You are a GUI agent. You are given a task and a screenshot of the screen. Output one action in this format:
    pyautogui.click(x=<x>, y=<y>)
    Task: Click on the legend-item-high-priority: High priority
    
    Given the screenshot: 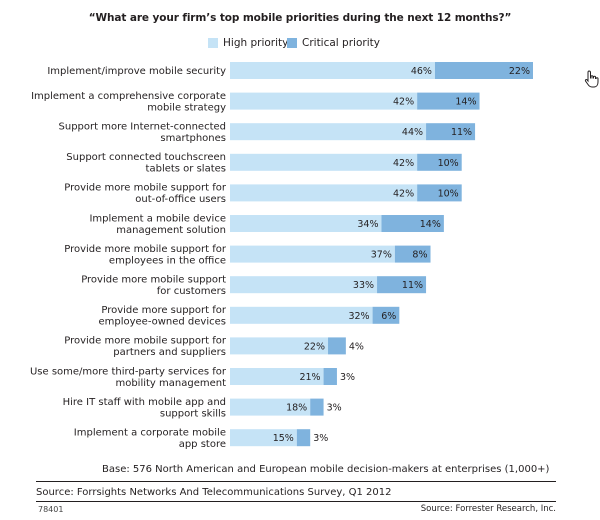 What is the action you would take?
    pyautogui.click(x=248, y=43)
    